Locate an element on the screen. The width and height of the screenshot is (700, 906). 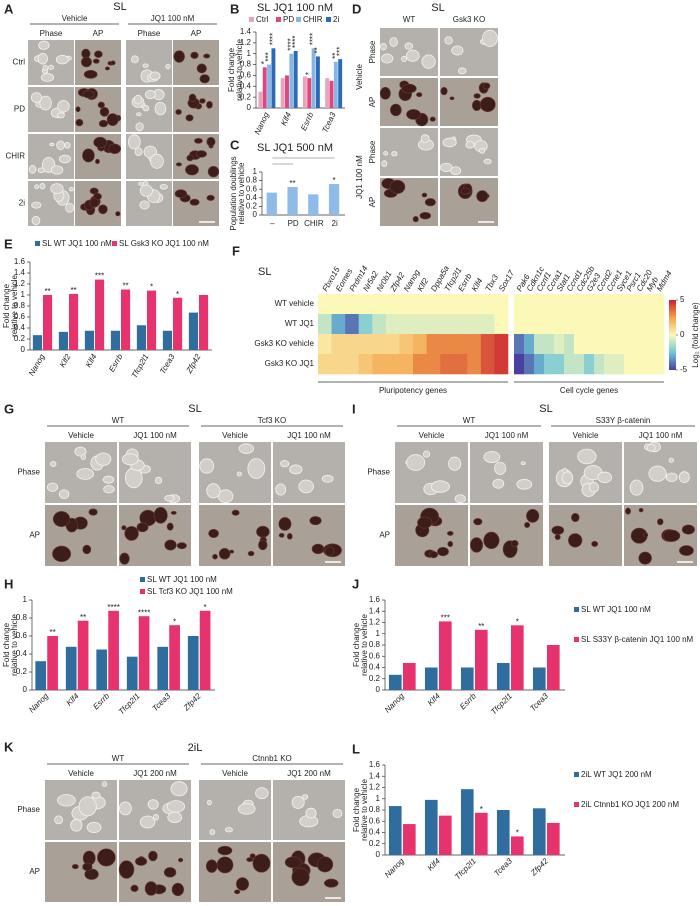
y-axis-label: Fold change is located at coordinates (6, 644).